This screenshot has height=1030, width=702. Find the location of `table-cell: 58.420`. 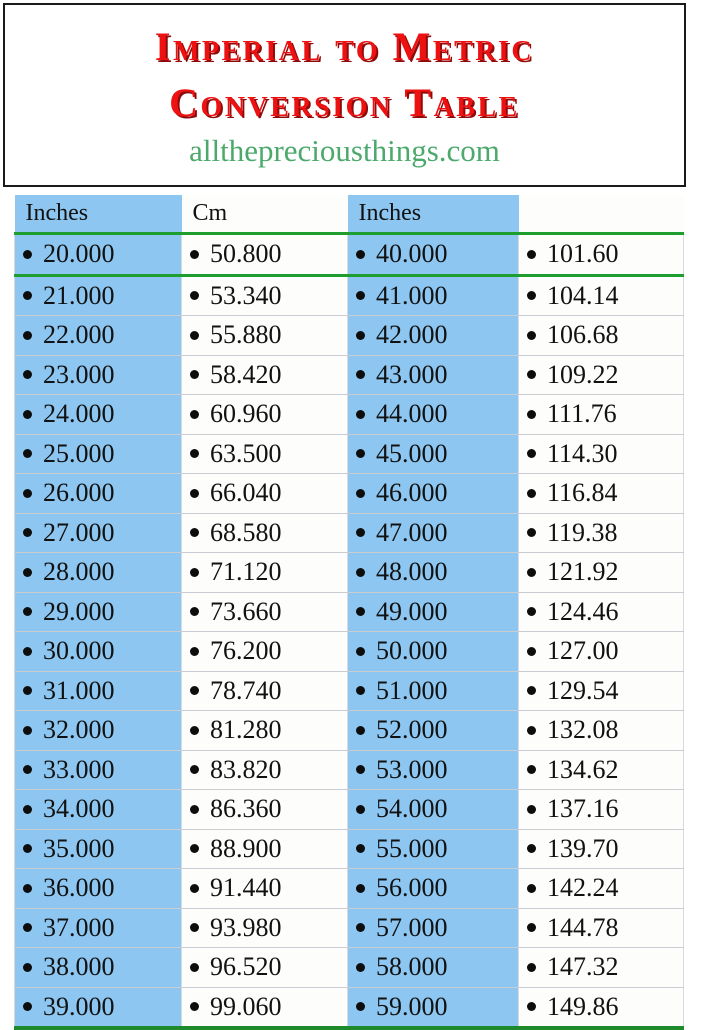

table-cell: 58.420 is located at coordinates (264, 375).